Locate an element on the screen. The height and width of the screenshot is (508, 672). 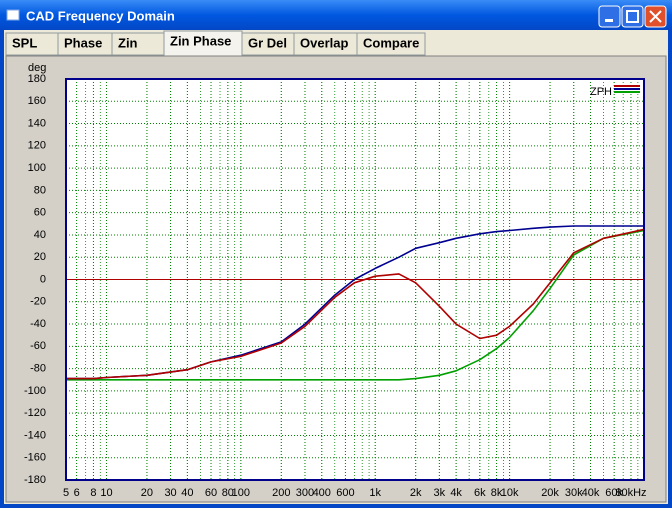
y-tick-label: 140 is located at coordinates (37, 123).